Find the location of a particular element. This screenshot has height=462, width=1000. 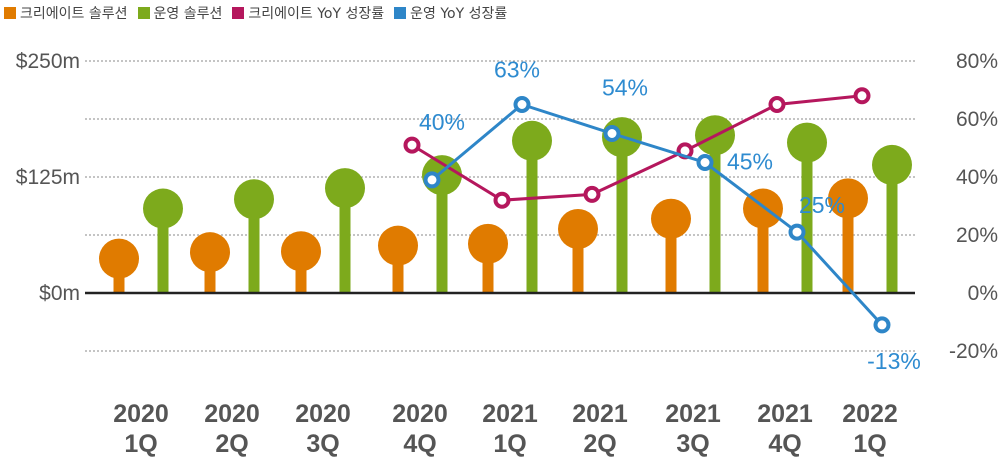

x-label-year-3: 2020 is located at coordinates (420, 414).